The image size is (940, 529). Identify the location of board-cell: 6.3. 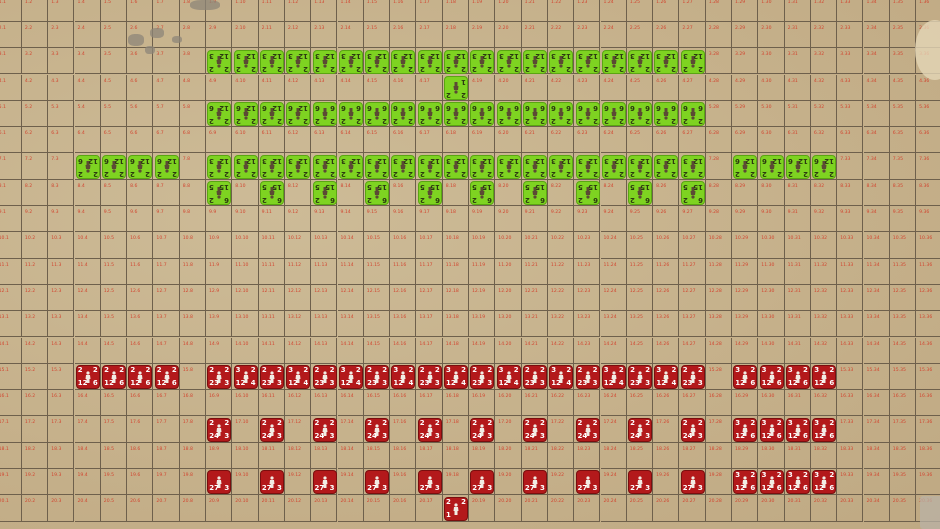
(61, 140).